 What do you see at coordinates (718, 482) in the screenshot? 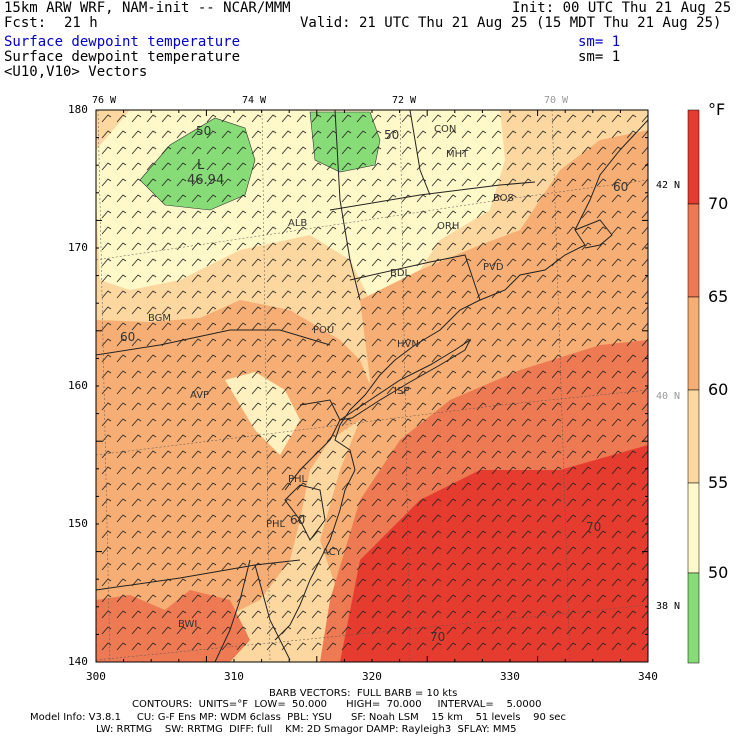
I see `colorbar-label: 55` at bounding box center [718, 482].